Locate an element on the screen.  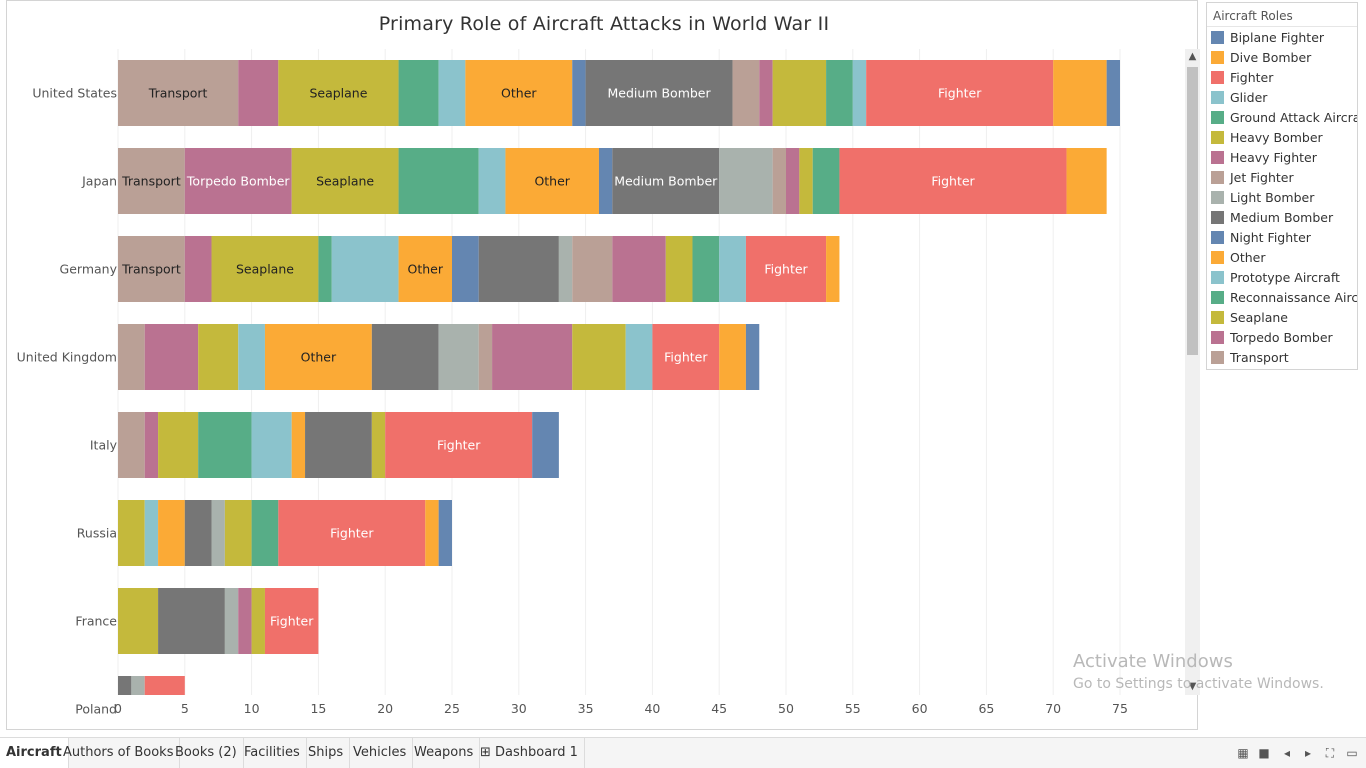
prev-sheet-icon: ◂ is located at coordinates (1287, 753).